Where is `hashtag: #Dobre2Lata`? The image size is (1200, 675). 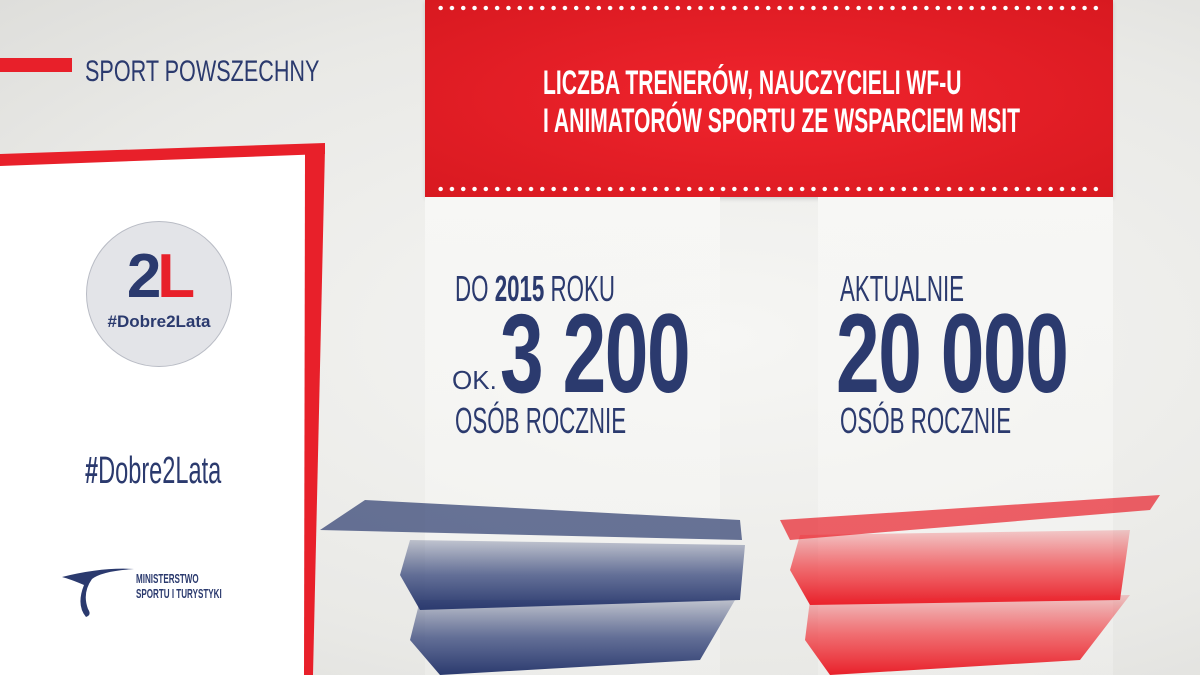 hashtag: #Dobre2Lata is located at coordinates (153, 471).